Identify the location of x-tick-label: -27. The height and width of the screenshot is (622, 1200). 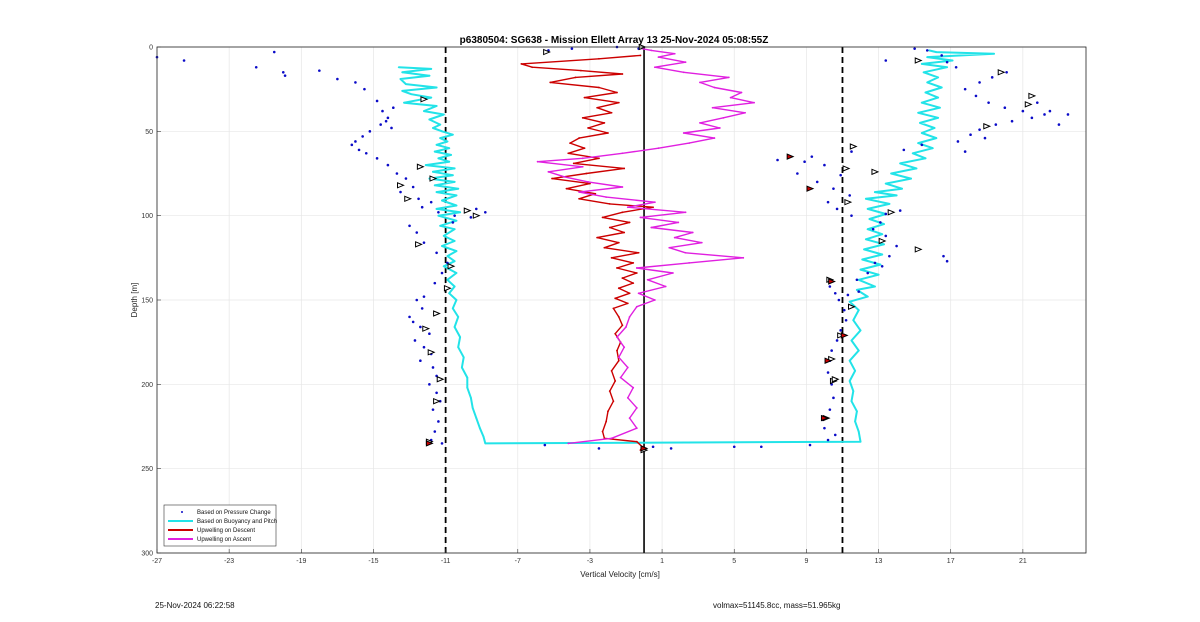
(157, 561).